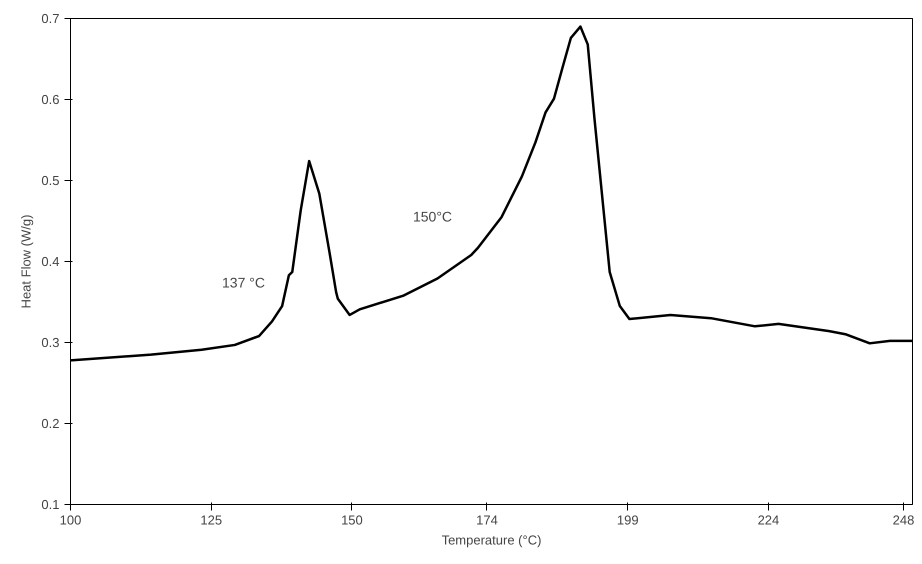 The width and height of the screenshot is (922, 564). I want to click on annotation: 137 °C, so click(243, 282).